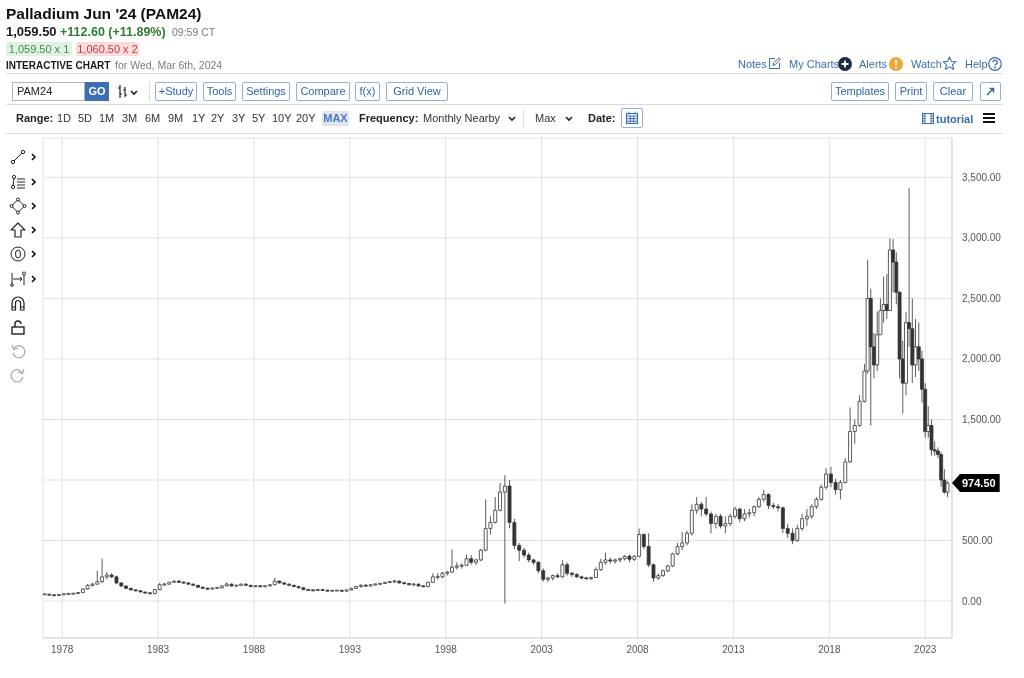  Describe the element at coordinates (545, 118) in the screenshot. I see `text: Max` at that location.